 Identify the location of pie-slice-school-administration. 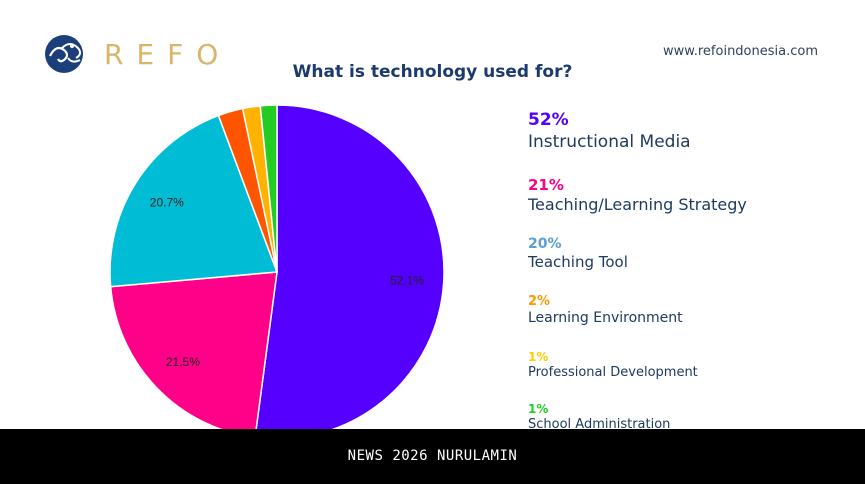
(268, 188).